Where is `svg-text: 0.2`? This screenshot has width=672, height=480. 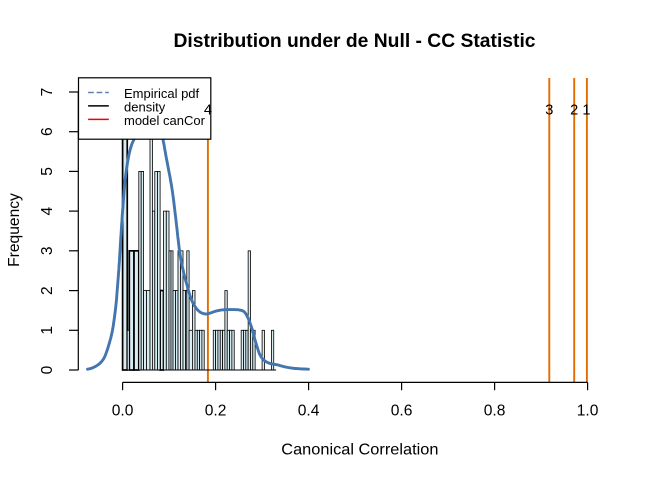 svg-text: 0.2 is located at coordinates (216, 411).